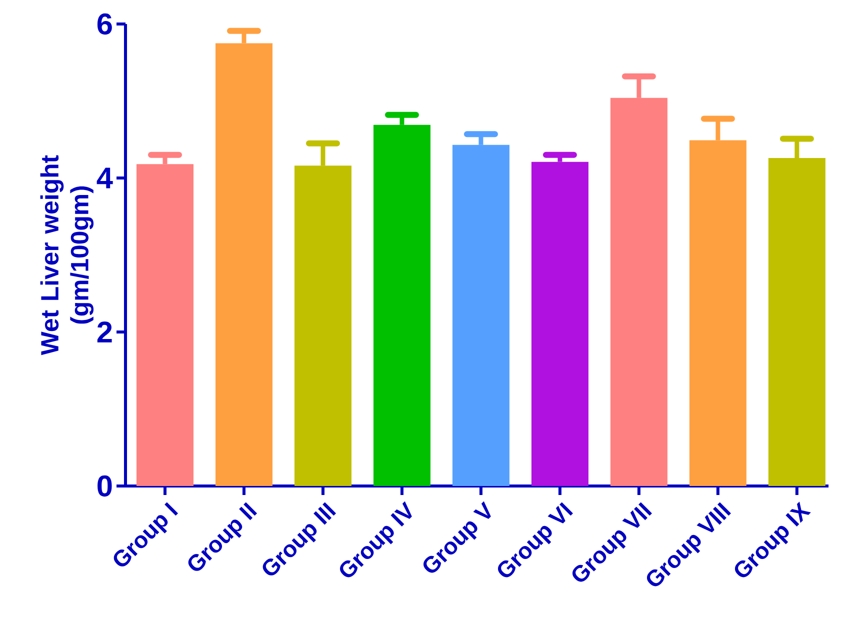 The width and height of the screenshot is (868, 634). I want to click on y-tick-label: 6, so click(104, 24).